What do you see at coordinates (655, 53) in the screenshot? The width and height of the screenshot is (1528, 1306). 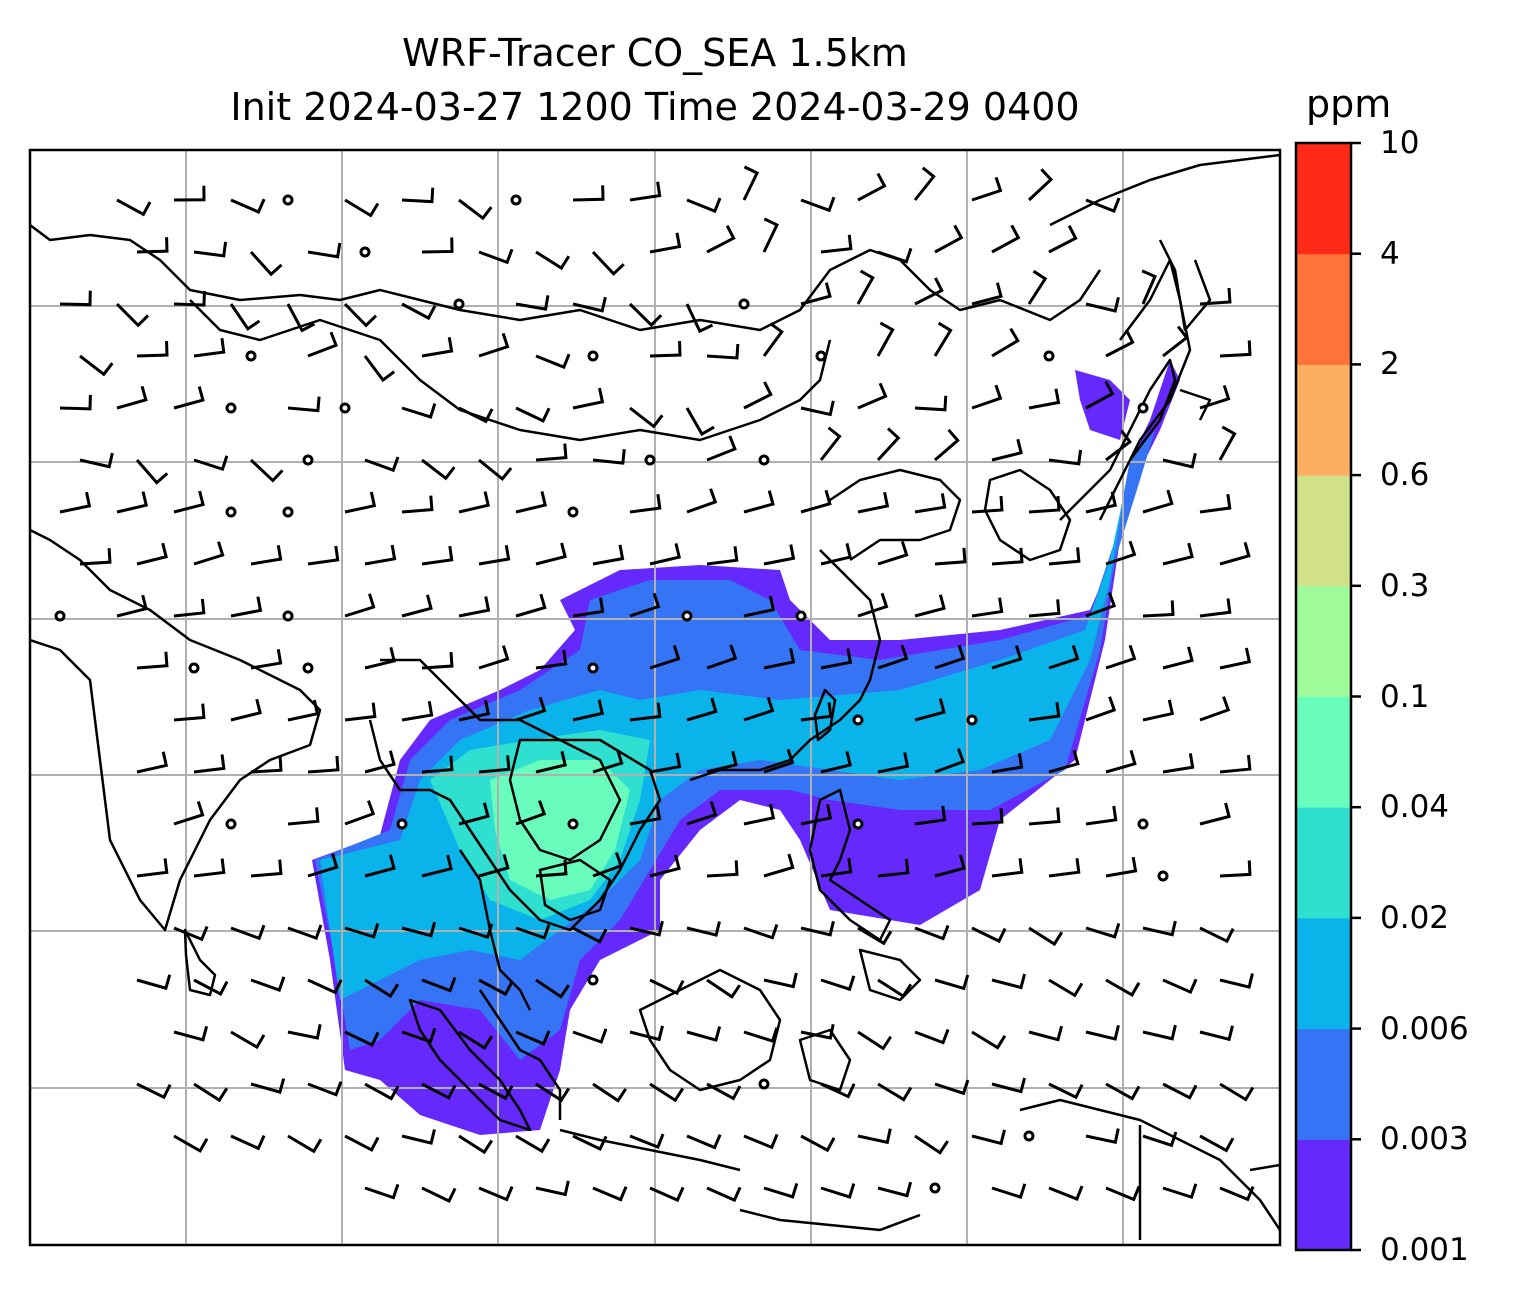 I see `map-title: WRF-Tracer CO_SEA 1.5km` at bounding box center [655, 53].